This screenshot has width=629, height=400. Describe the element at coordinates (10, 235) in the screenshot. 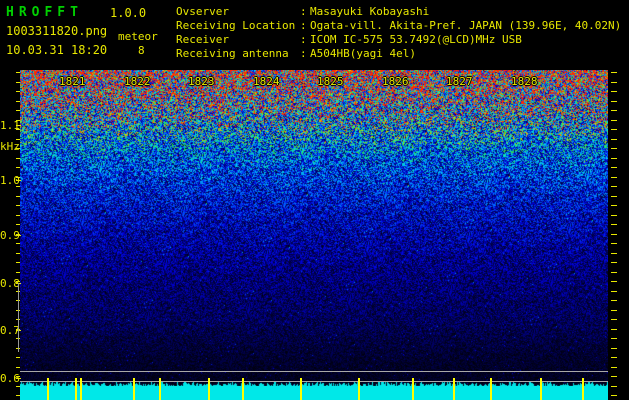

I see `y-axis-tick-label: 0.9` at that location.